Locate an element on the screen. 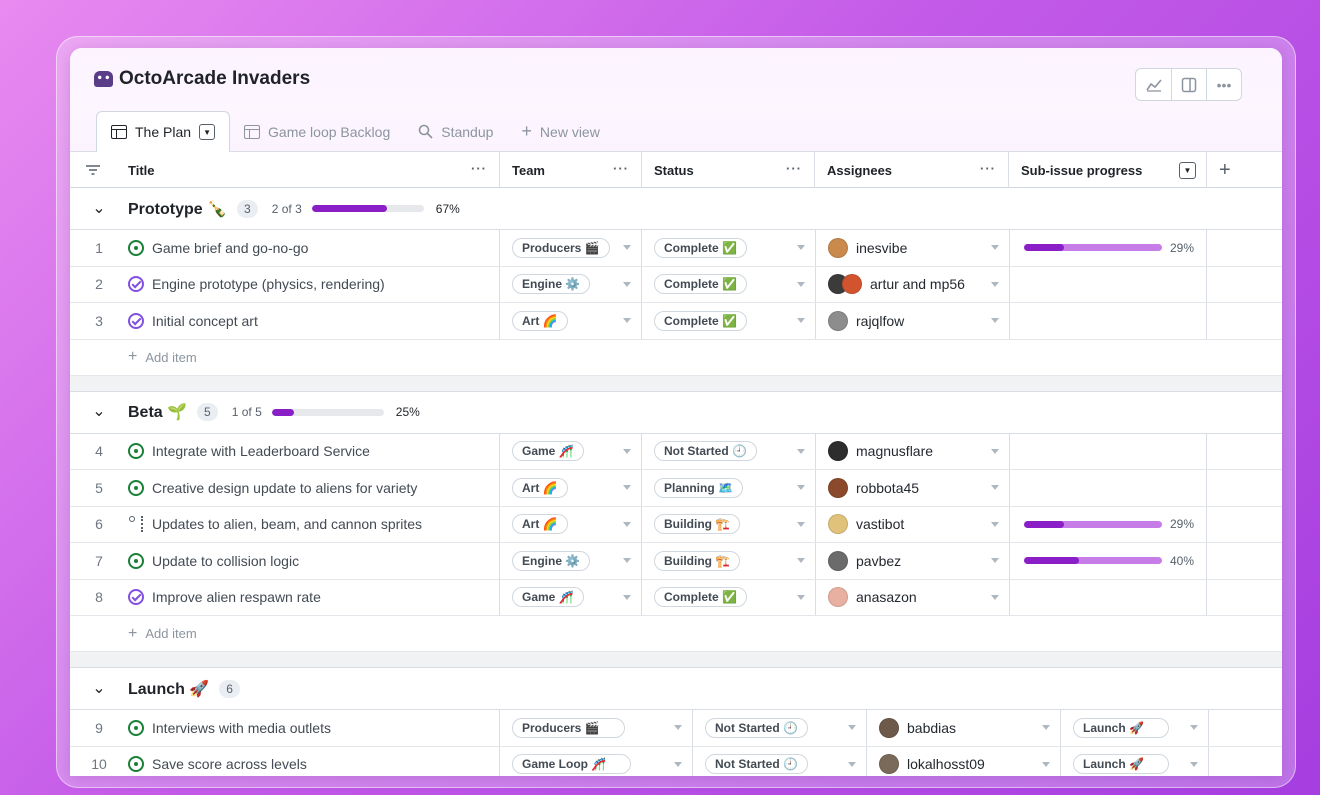  assignees-cell: vastibot is located at coordinates (913, 524).